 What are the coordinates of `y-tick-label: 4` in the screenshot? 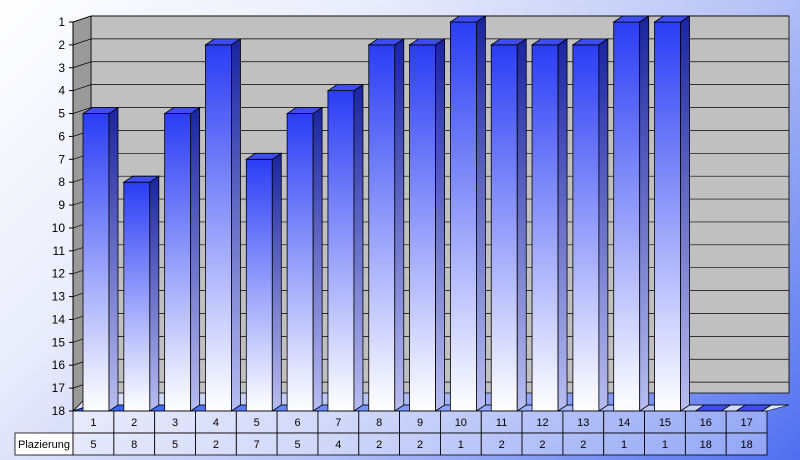 It's located at (61, 91).